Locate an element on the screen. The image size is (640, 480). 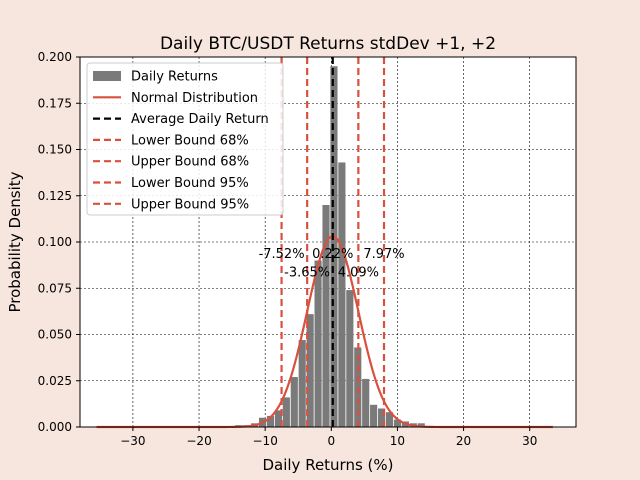
legend-label-3: Lower Bound 68% is located at coordinates (190, 140).